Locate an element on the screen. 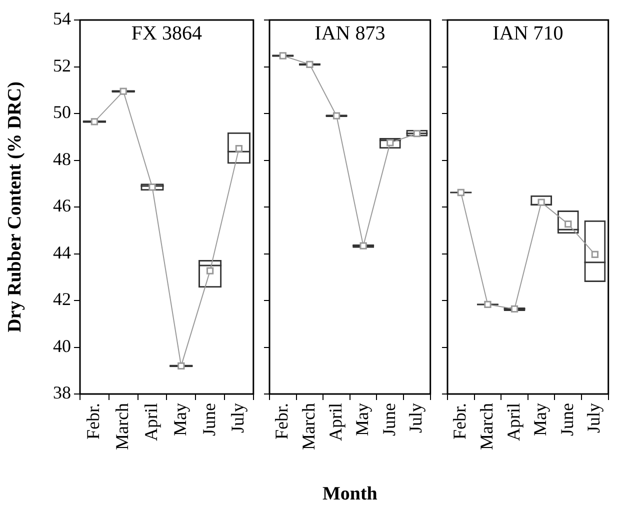  y-axis-title: Dry Rubber Content (% DRC) is located at coordinates (15, 207).